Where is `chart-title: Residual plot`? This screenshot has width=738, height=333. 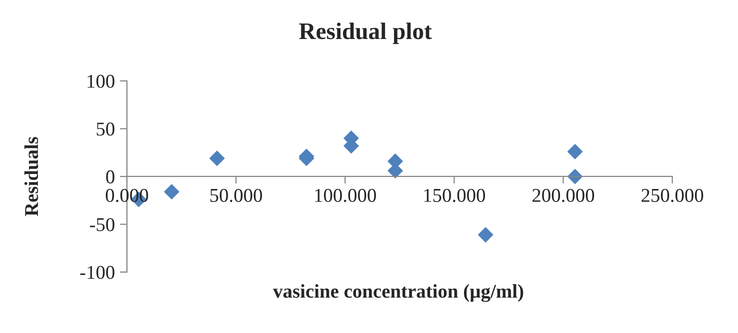 chart-title: Residual plot is located at coordinates (365, 33).